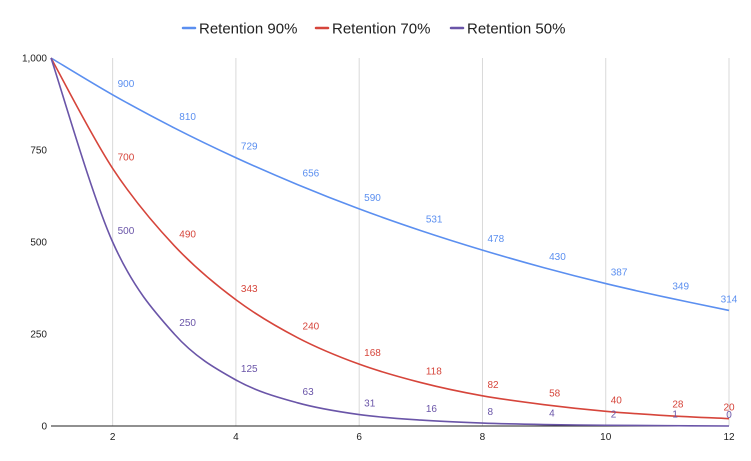 This screenshot has width=751, height=461. Describe the element at coordinates (248, 29) in the screenshot. I see `legend-entry: Retention 90%` at that location.